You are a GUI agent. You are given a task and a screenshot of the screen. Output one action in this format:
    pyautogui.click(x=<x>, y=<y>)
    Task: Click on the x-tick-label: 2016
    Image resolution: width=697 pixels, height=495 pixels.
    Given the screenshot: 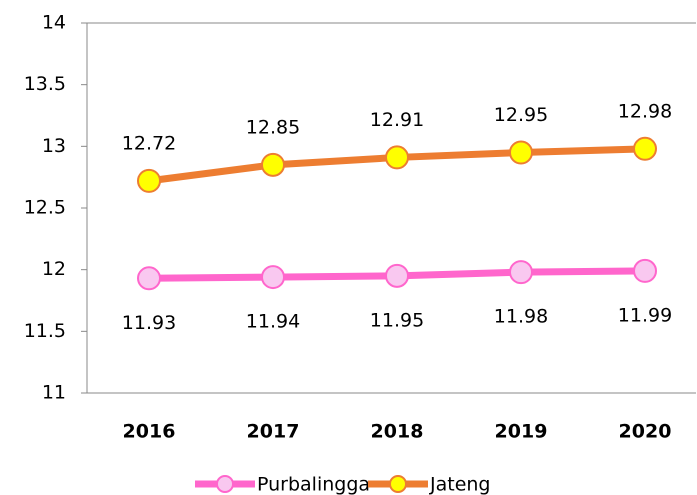 What is the action you would take?
    pyautogui.click(x=149, y=432)
    